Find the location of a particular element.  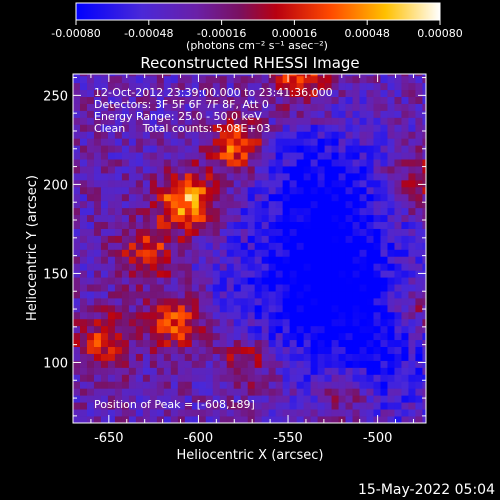

x-tick-label: -650 is located at coordinates (109, 438).